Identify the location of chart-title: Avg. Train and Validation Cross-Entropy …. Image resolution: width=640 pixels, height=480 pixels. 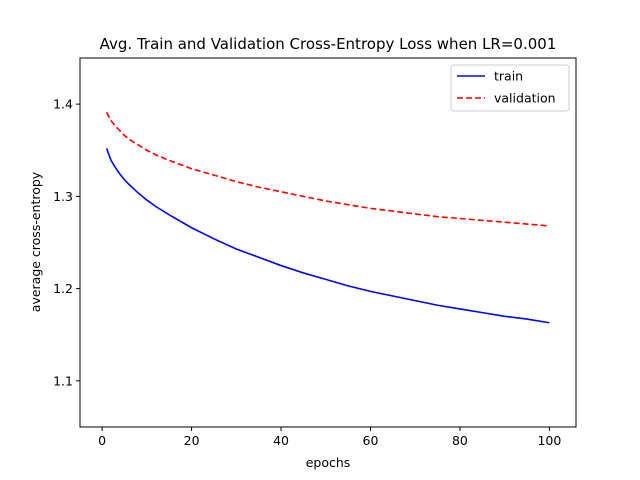
(328, 44).